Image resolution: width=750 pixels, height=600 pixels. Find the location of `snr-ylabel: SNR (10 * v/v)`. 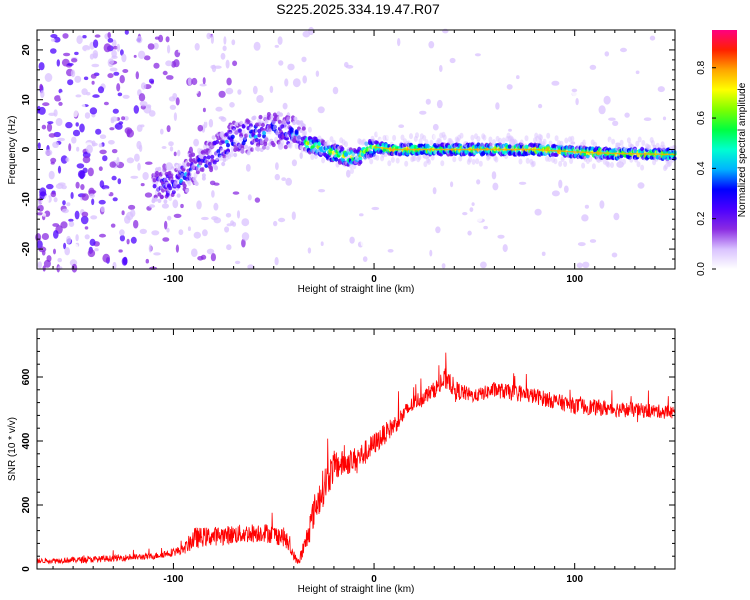

snr-ylabel: SNR (10 * v/v) is located at coordinates (12, 449).